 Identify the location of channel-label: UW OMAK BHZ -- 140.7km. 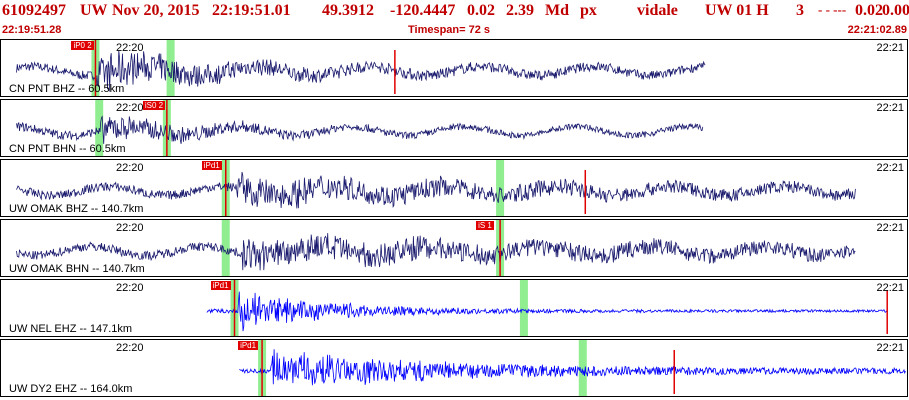
(76, 209).